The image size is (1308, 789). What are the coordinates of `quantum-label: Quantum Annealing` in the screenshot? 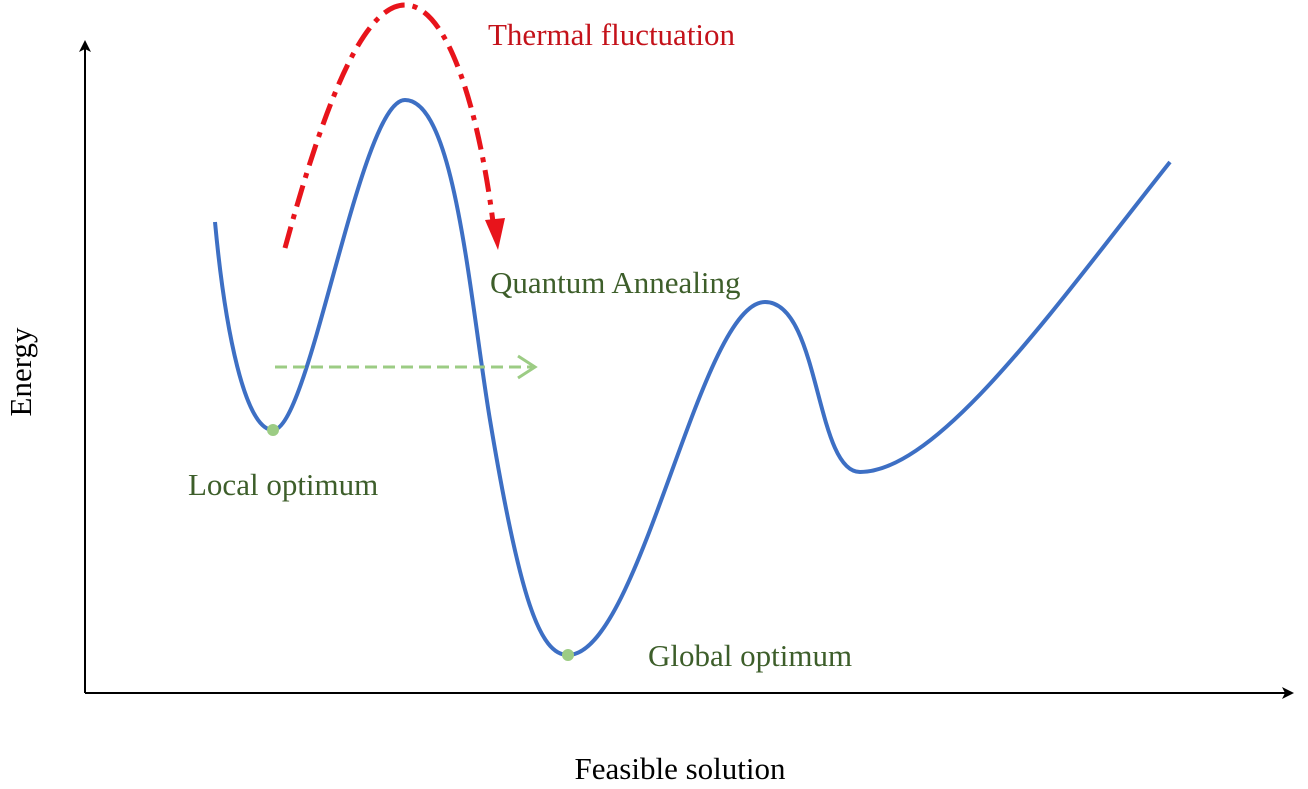 It's located at (615, 282).